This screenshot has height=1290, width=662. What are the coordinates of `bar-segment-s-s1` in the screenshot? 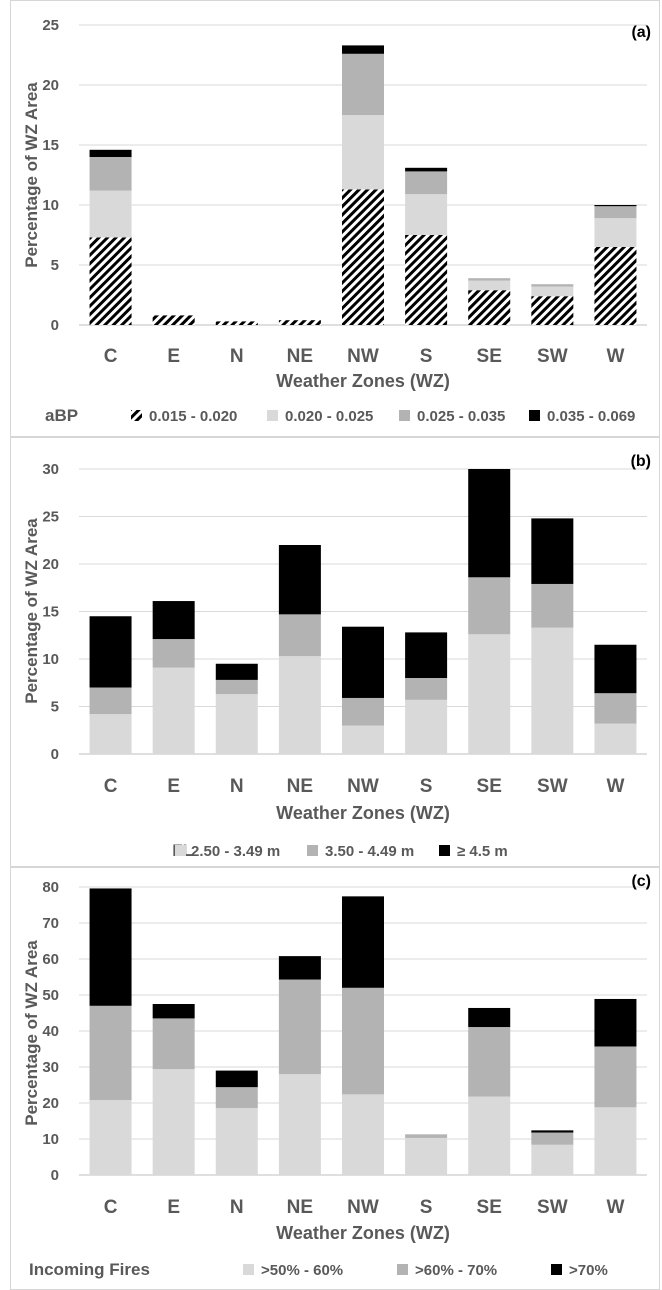 It's located at (426, 726).